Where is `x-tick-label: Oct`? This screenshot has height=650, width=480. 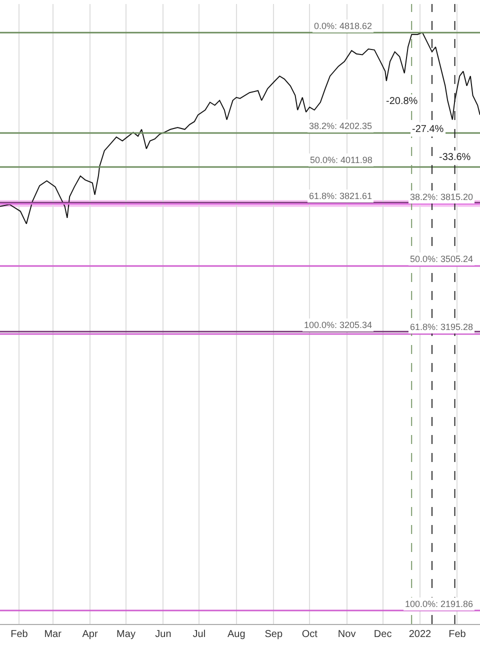
x-tick-label: Oct is located at coordinates (310, 634).